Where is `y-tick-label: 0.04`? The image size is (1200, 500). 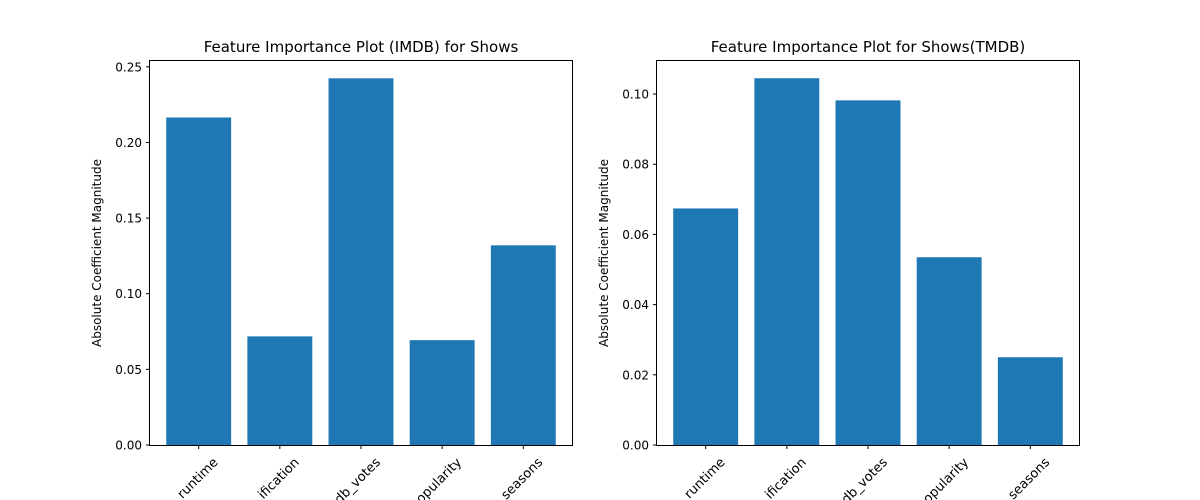
y-tick-label: 0.04 is located at coordinates (635, 305).